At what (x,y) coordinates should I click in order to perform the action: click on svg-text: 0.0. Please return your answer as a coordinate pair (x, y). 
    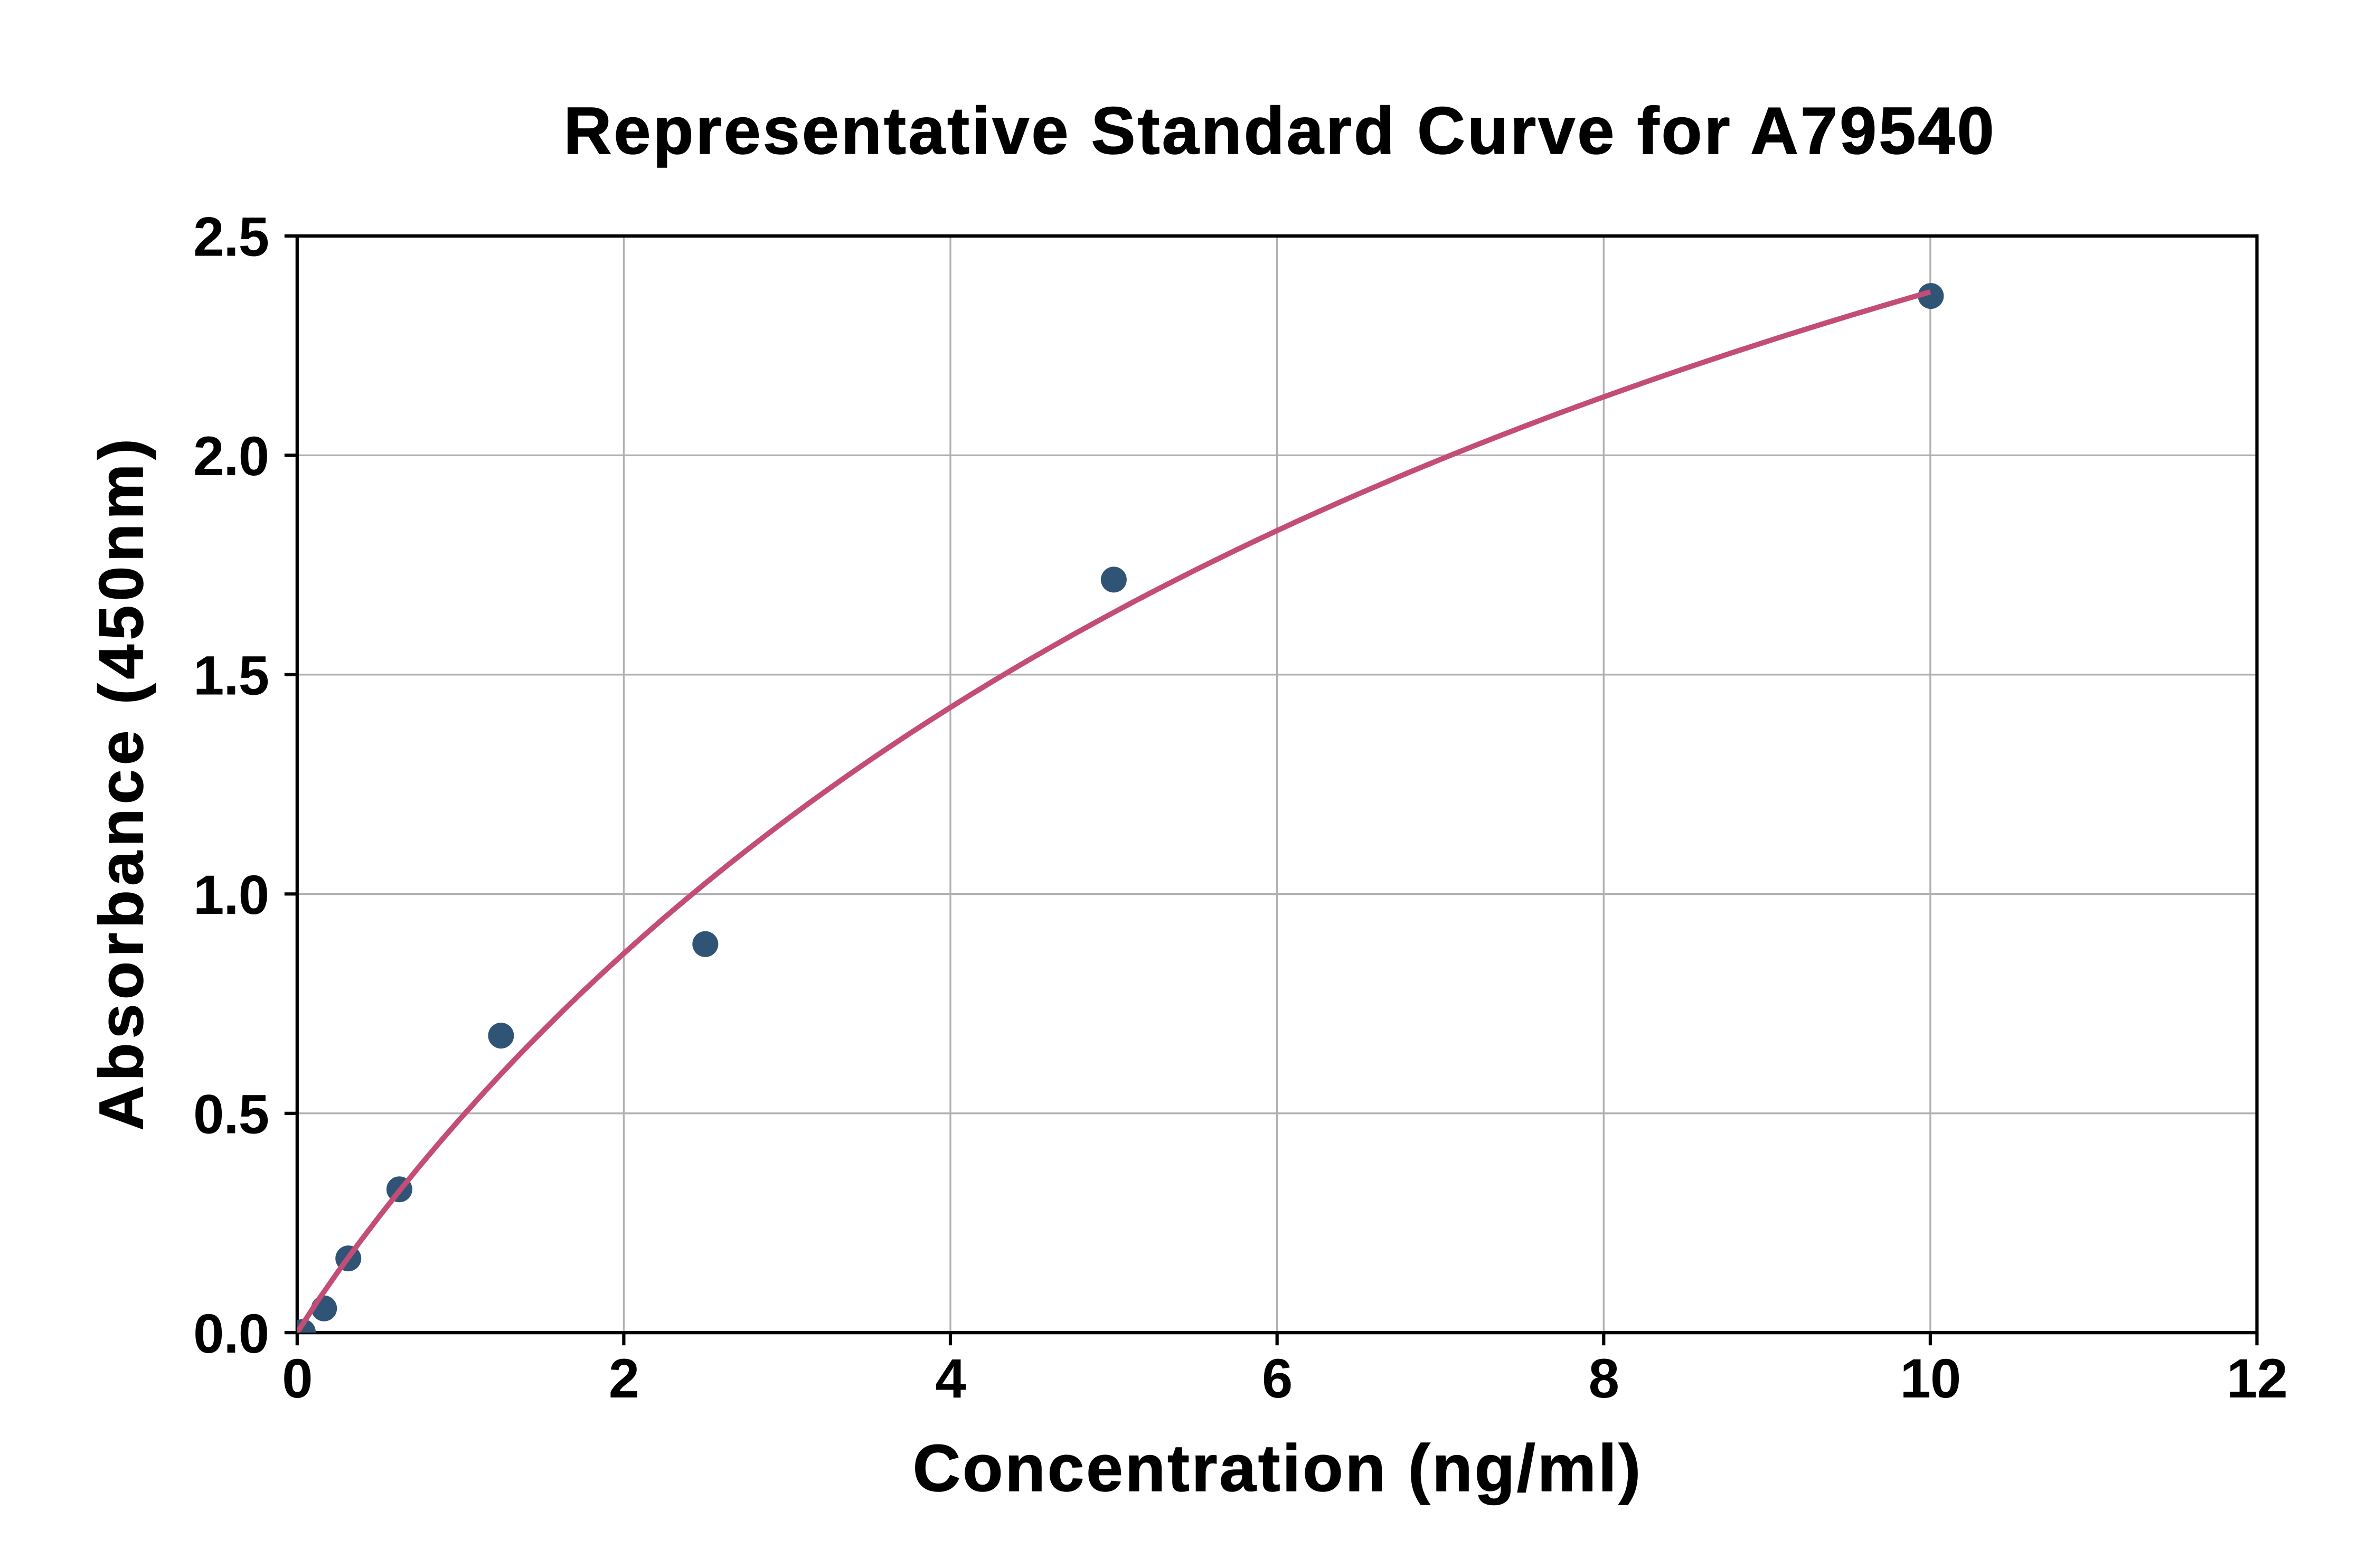
    Looking at the image, I should click on (231, 1334).